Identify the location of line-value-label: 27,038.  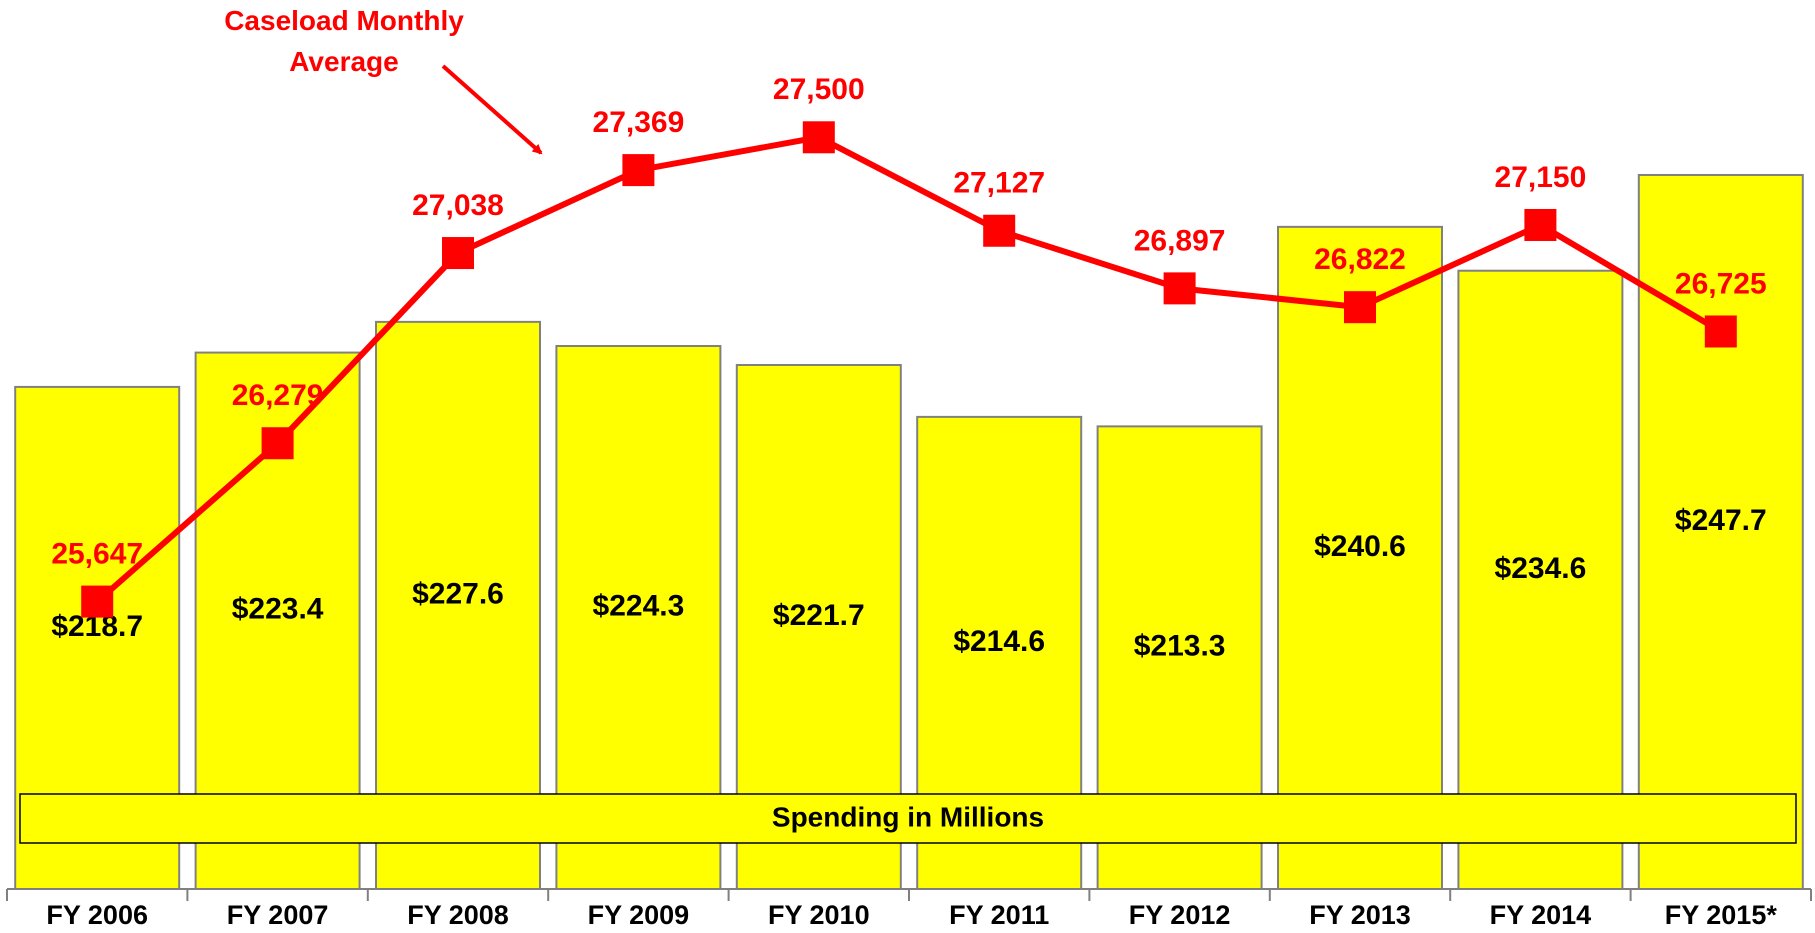
(458, 205).